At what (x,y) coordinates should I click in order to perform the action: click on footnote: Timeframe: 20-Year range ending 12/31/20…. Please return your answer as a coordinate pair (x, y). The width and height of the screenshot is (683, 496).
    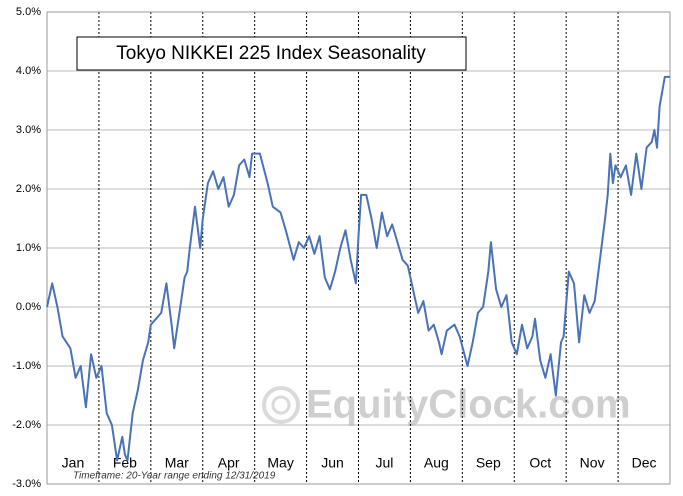
    Looking at the image, I should click on (174, 476).